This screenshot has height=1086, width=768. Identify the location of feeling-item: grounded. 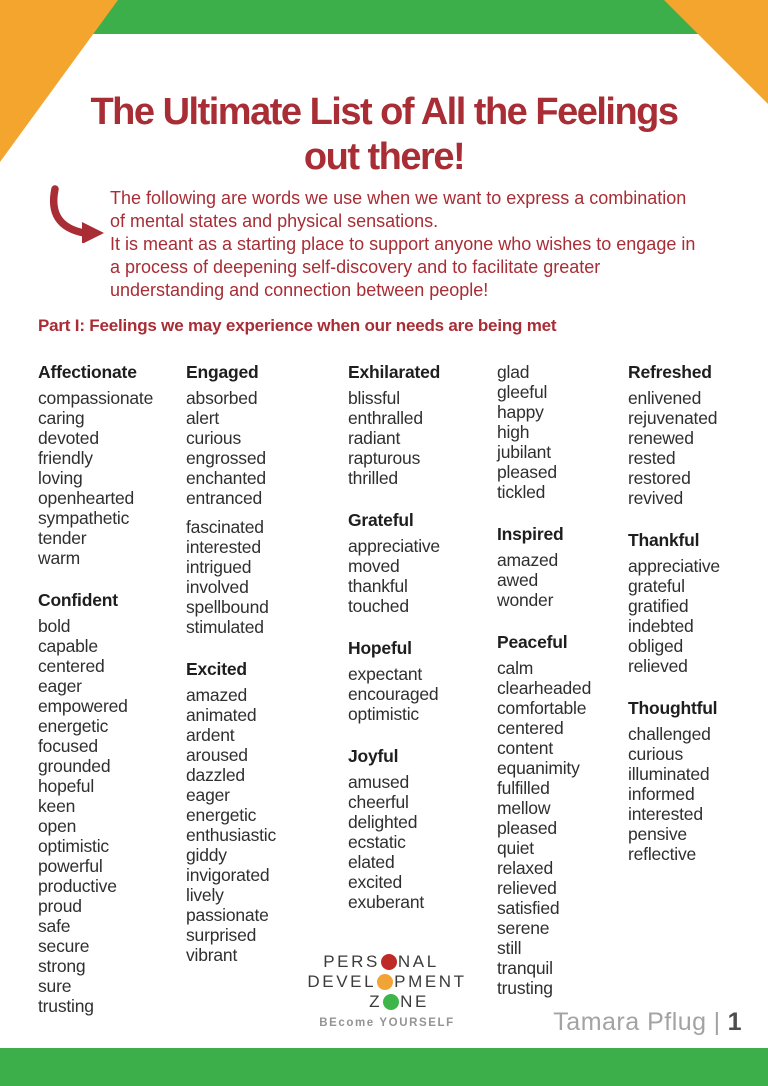
(74, 766).